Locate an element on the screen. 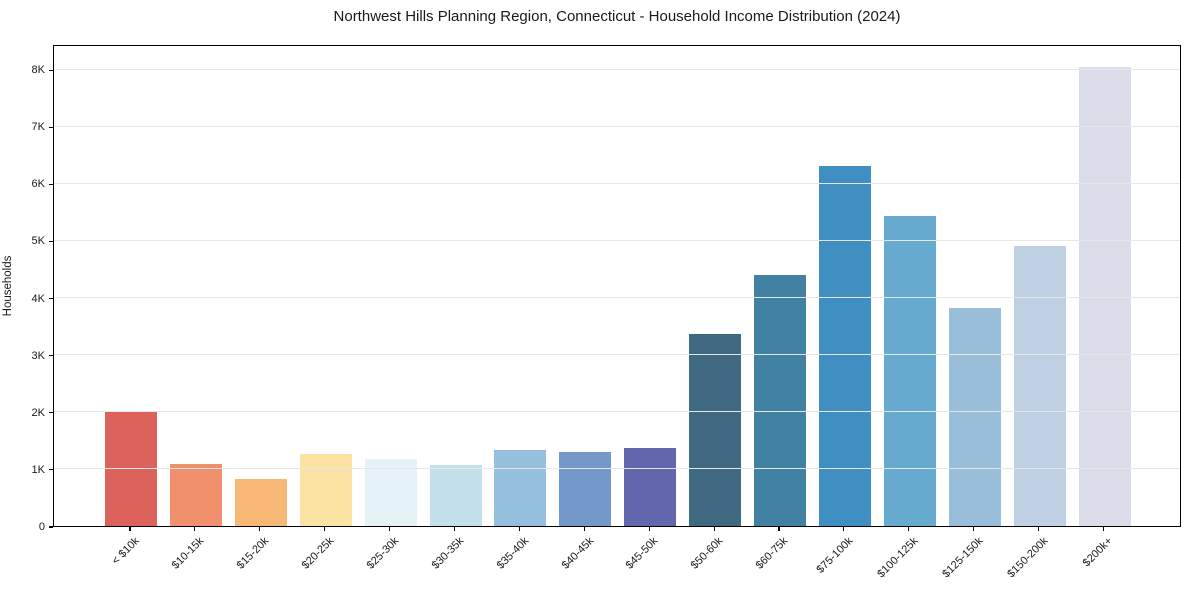 This screenshot has width=1189, height=590. bar-10k is located at coordinates (131, 468).